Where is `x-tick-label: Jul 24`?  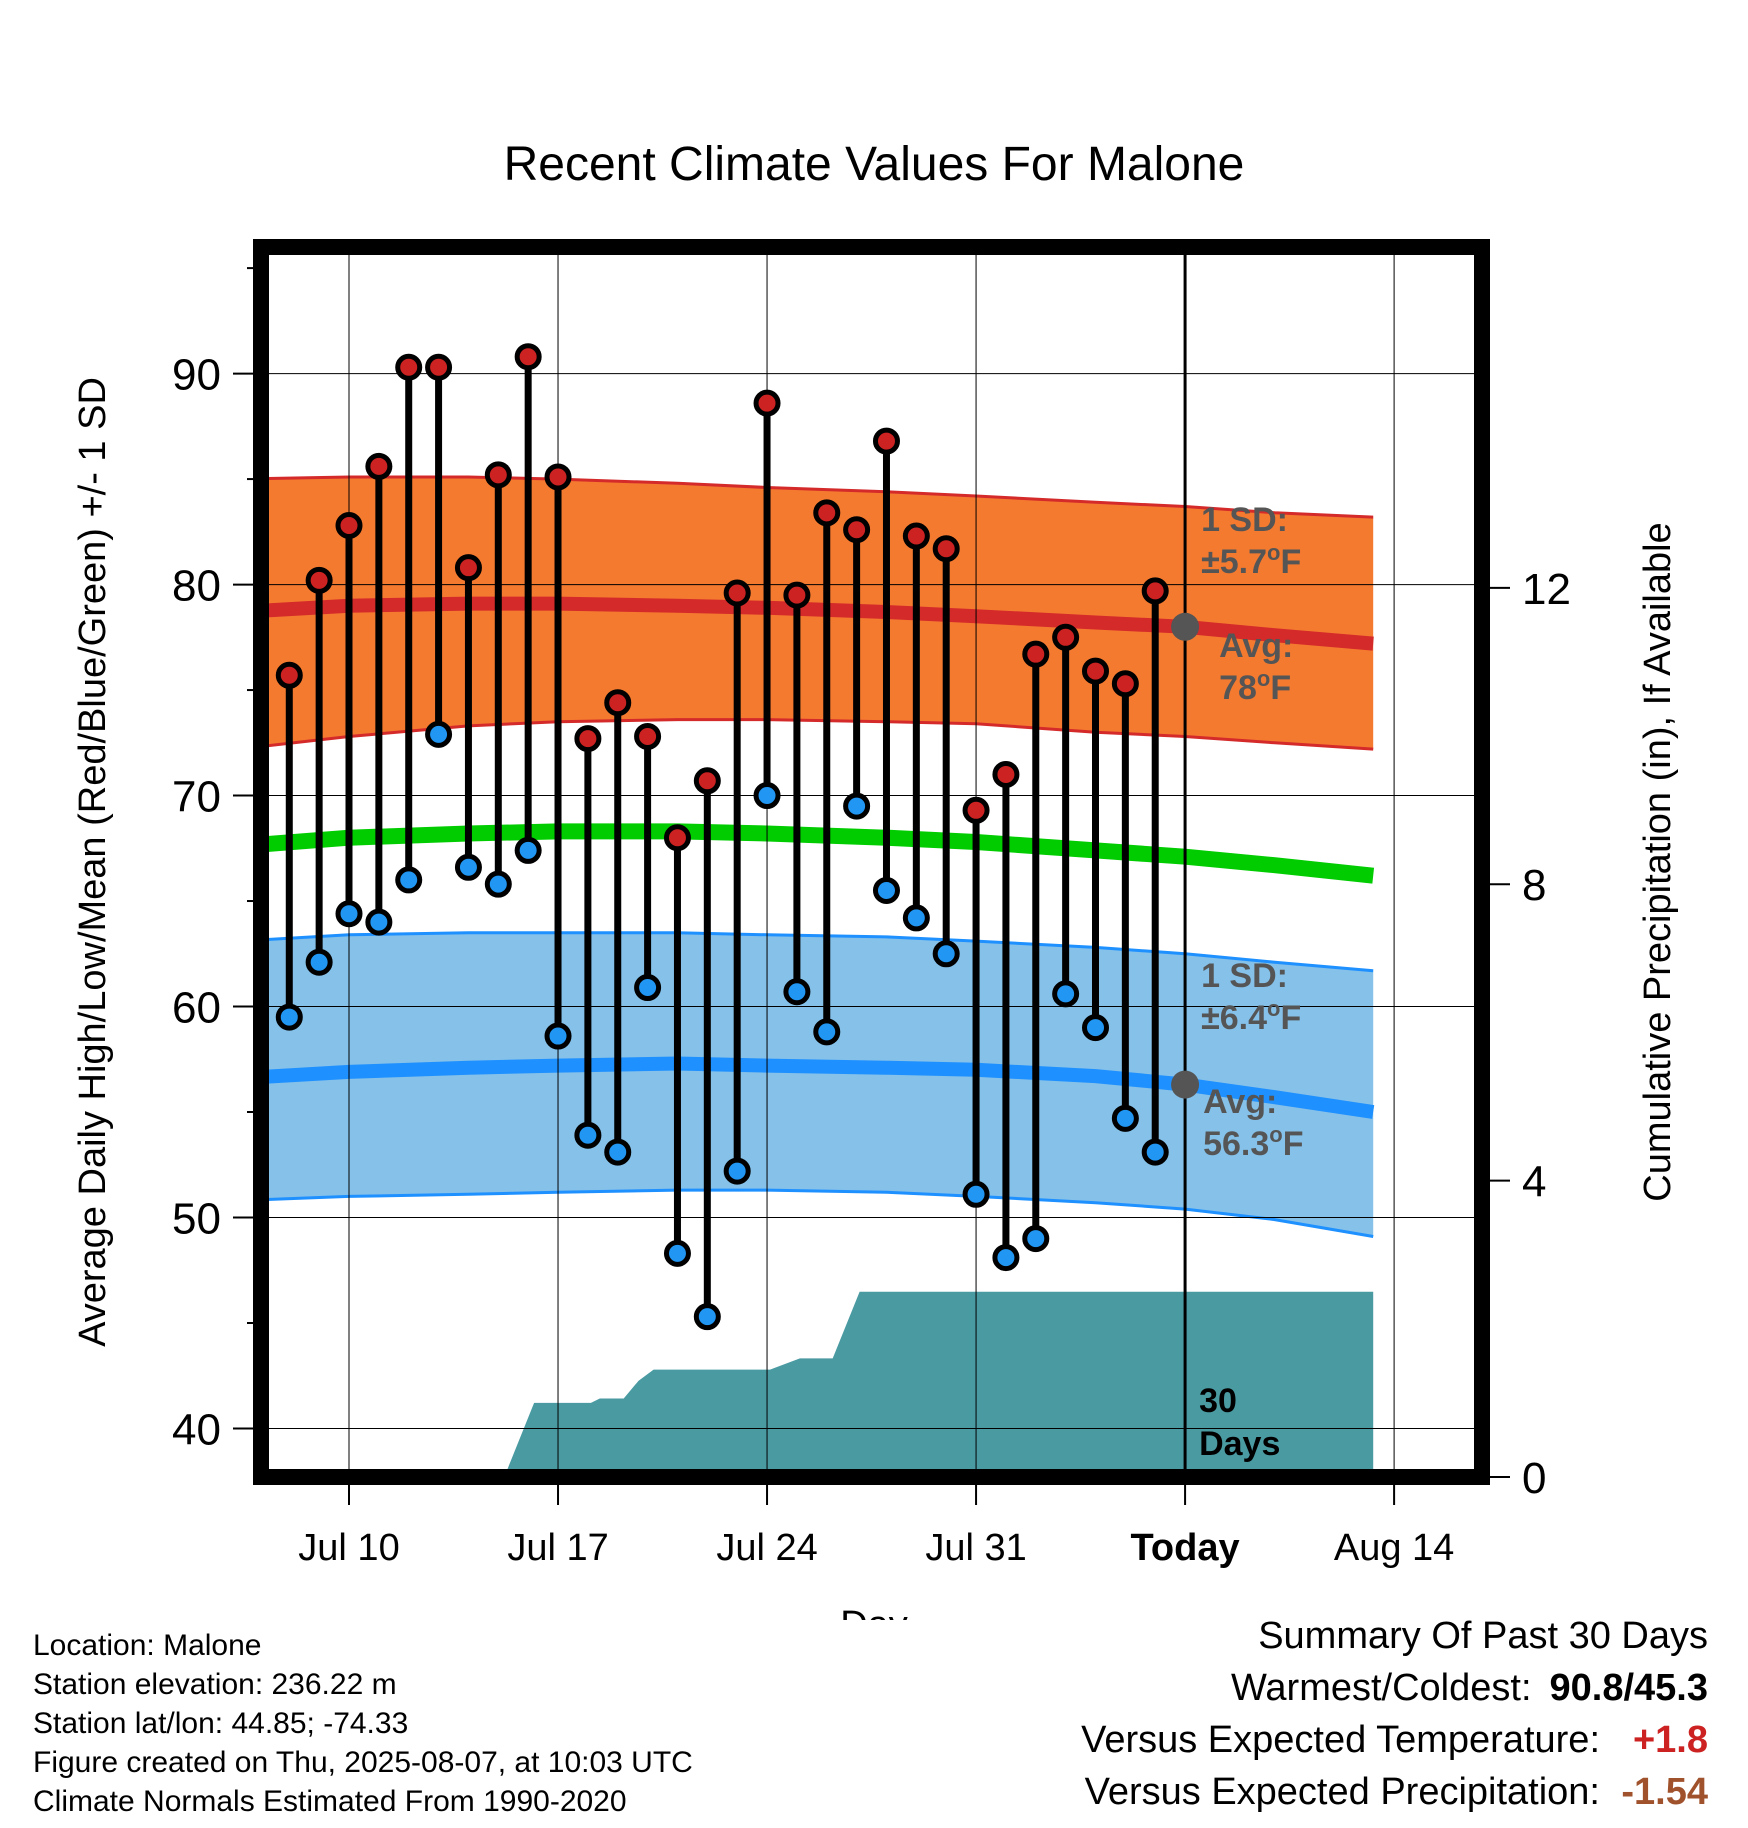 x-tick-label: Jul 24 is located at coordinates (766, 1548).